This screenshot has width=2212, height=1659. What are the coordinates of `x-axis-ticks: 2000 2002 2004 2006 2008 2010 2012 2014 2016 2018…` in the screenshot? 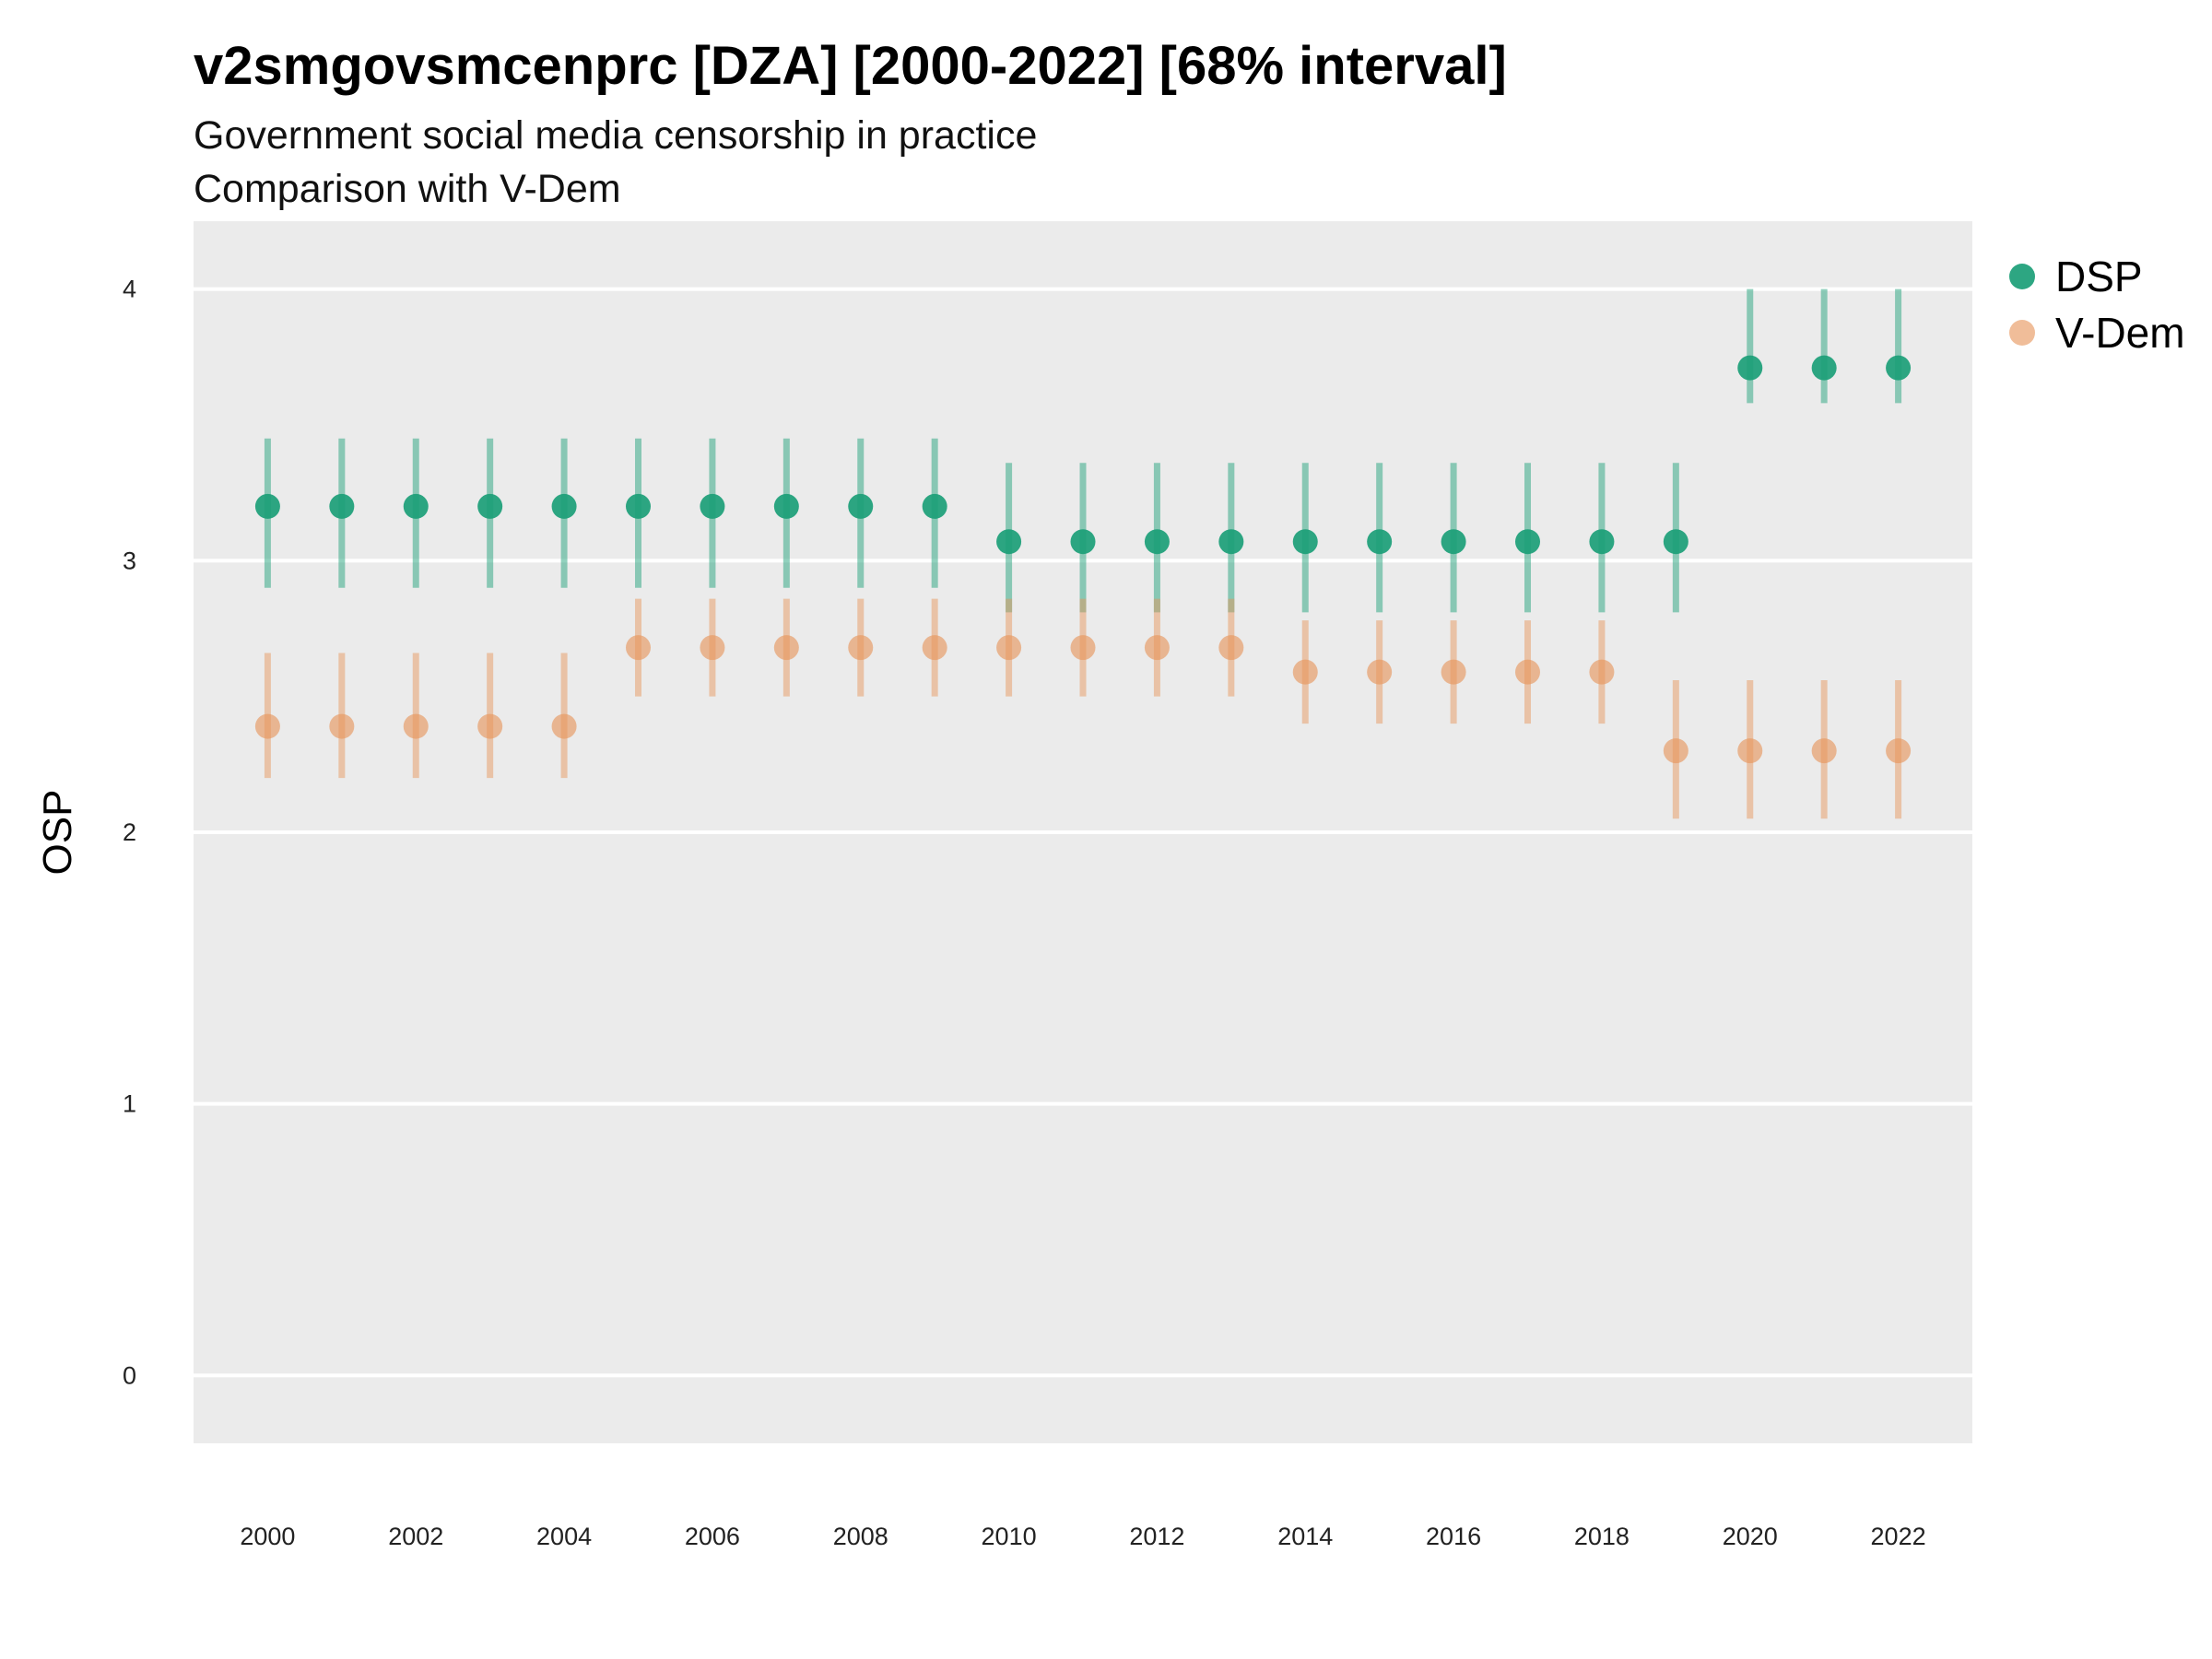 It's located at (1082, 1536).